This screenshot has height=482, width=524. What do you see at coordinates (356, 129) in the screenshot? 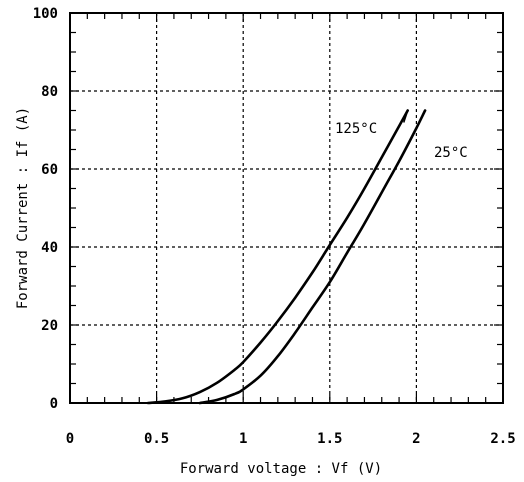
I see `curve-label-125c: 125°C` at bounding box center [356, 129].